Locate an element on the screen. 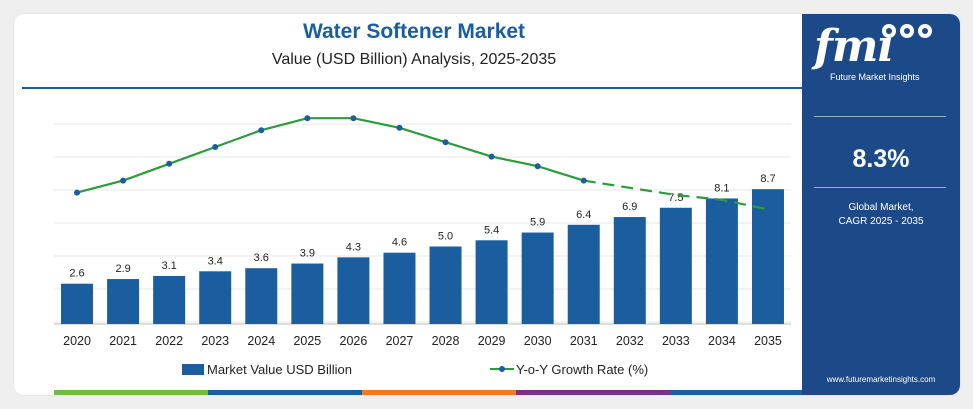 The width and height of the screenshot is (973, 409). growth-line-dashed is located at coordinates (676, 195).